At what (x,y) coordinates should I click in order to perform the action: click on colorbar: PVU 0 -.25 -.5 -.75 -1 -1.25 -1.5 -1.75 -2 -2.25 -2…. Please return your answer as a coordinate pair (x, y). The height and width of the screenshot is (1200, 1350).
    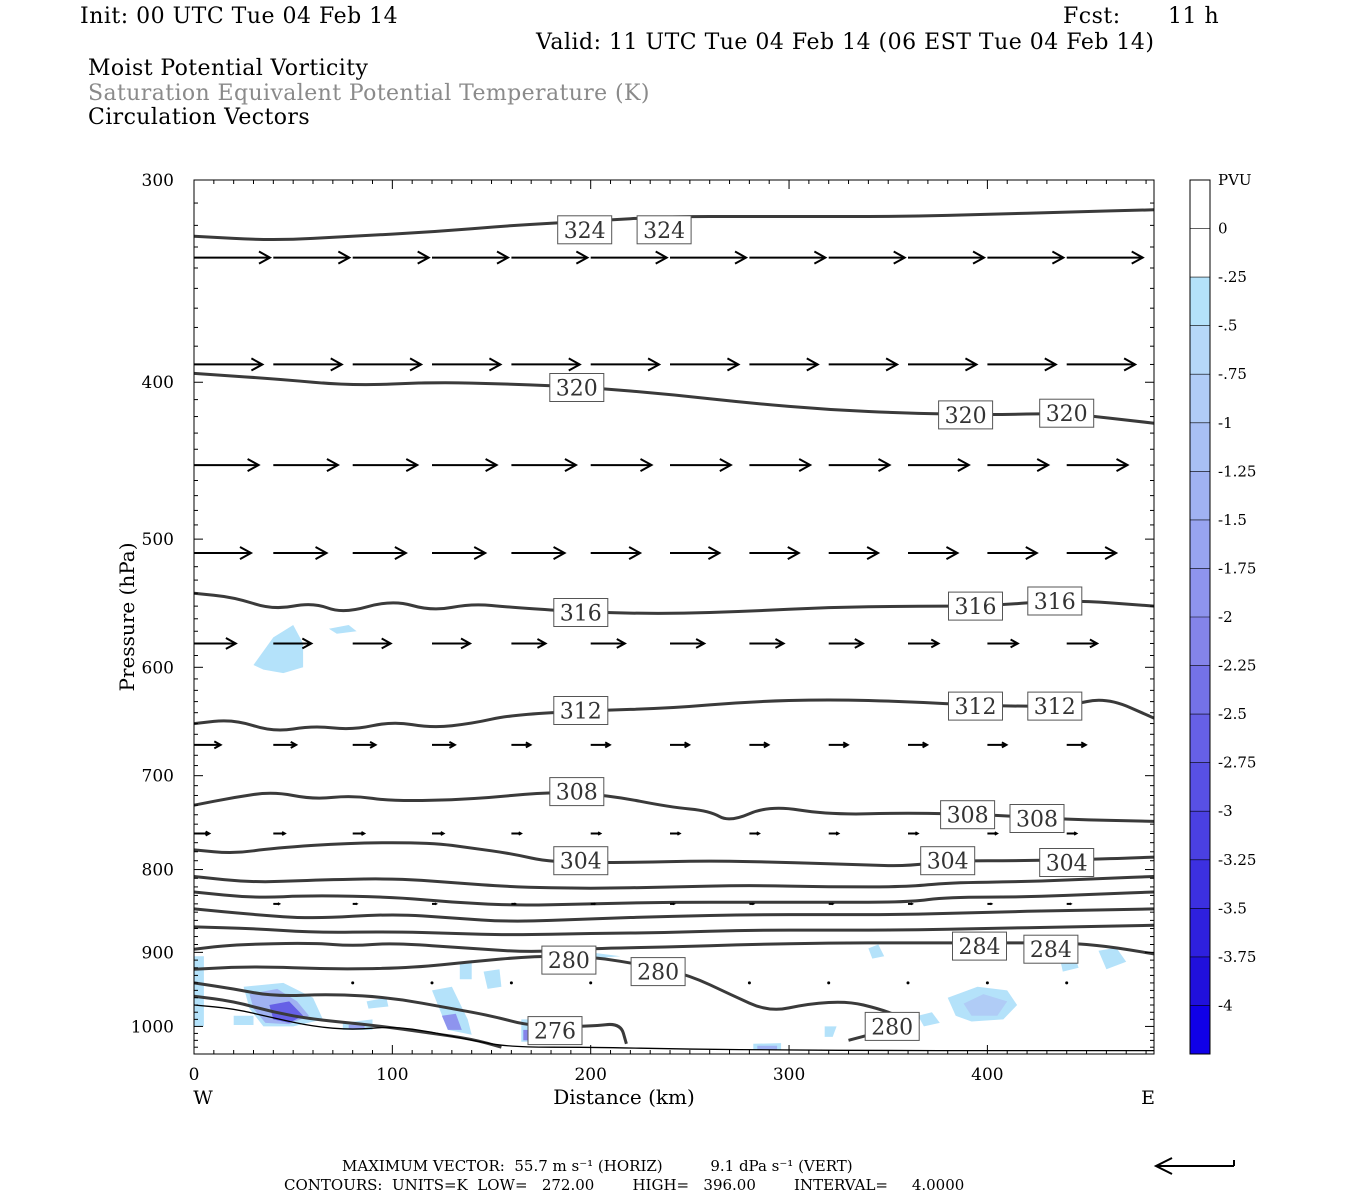
    Looking at the image, I should click on (1222, 613).